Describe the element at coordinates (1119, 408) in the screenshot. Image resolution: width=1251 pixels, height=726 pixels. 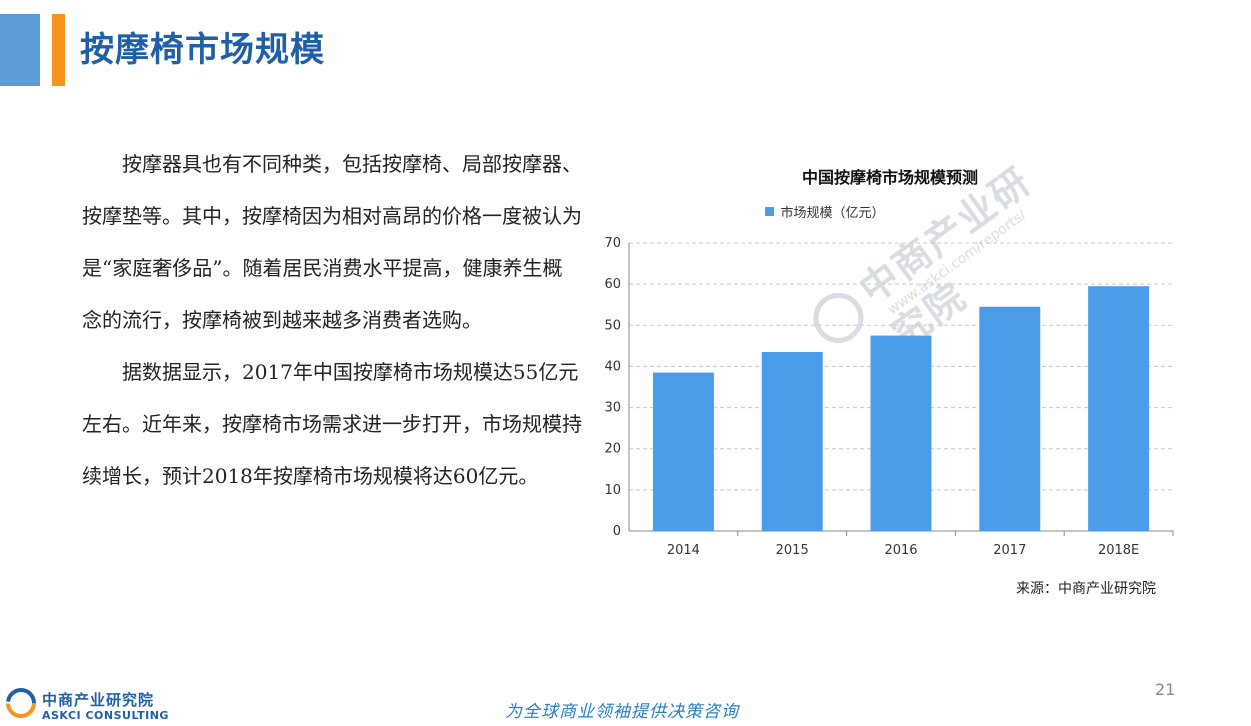
I see `bar-2018E` at that location.